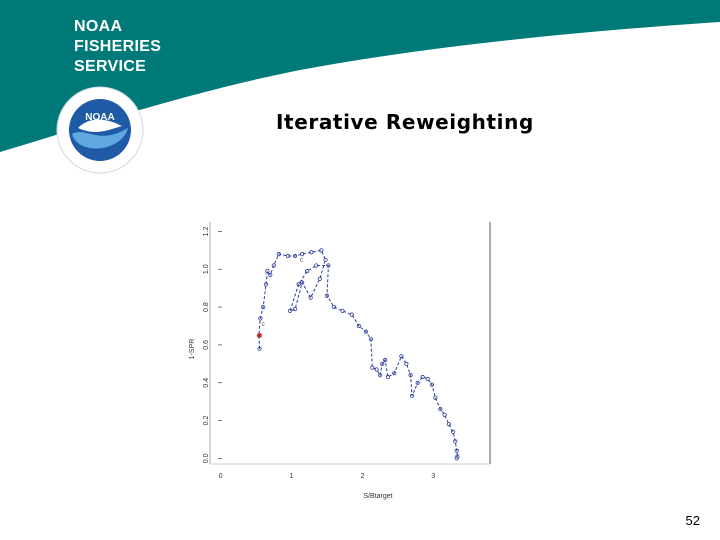  I want to click on y-tick-label: 0.0, so click(206, 458).